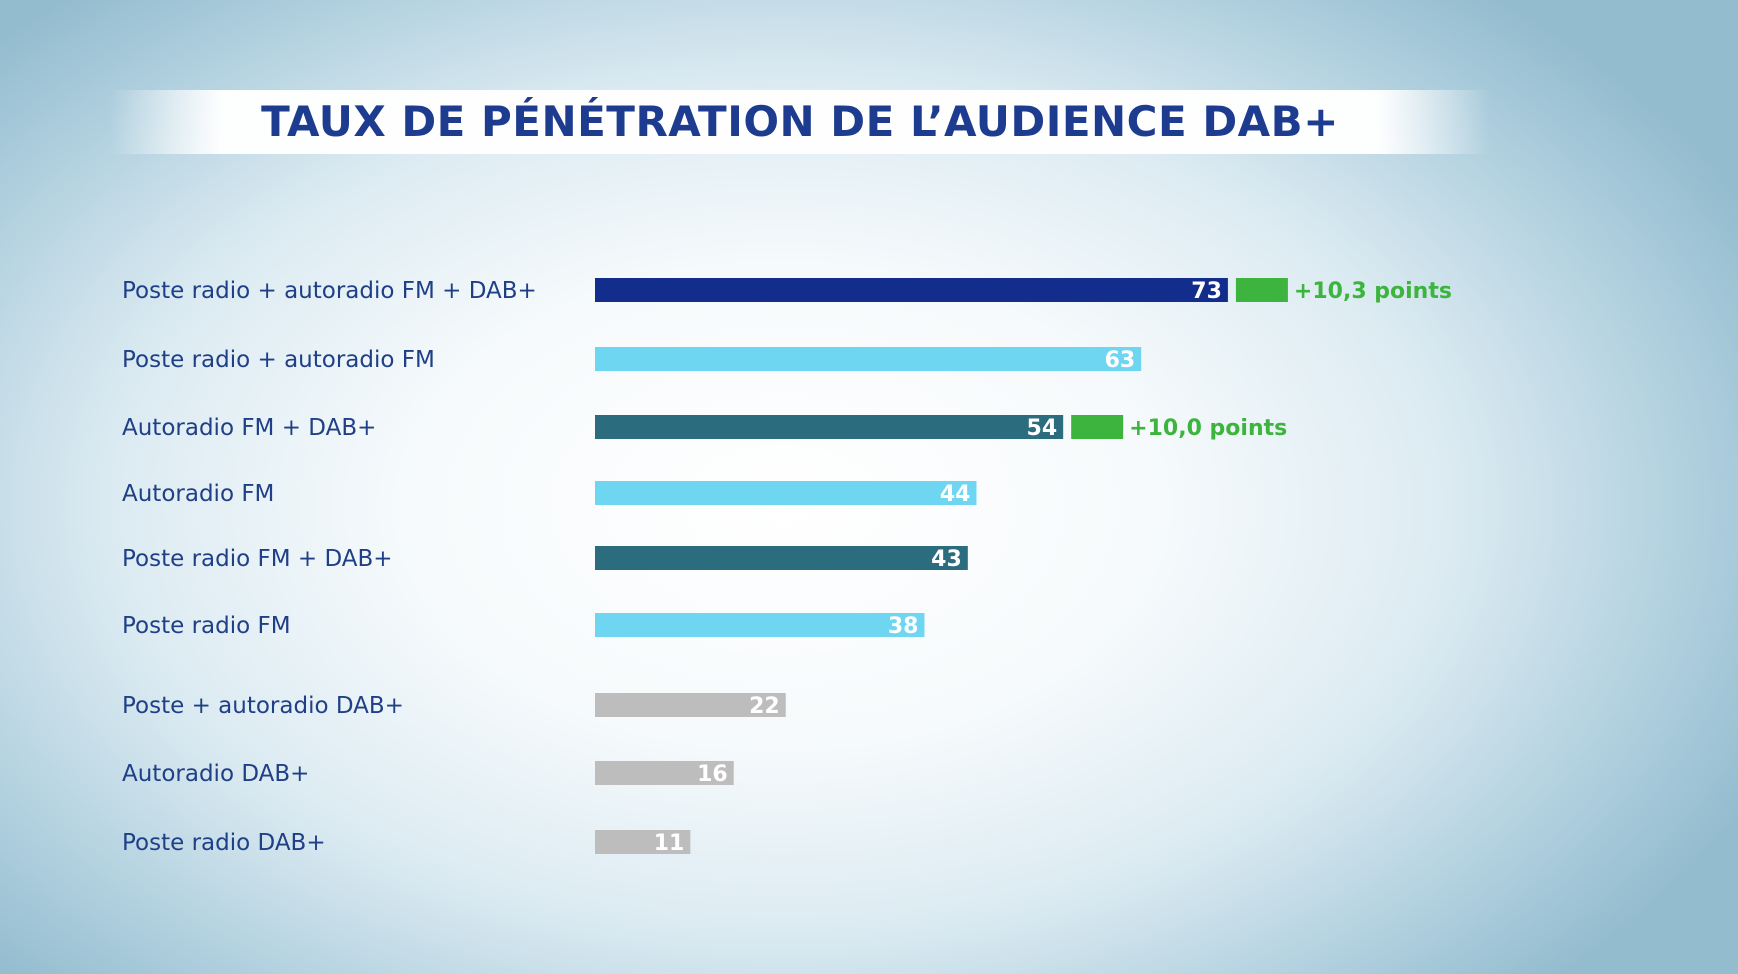 This screenshot has height=974, width=1738. I want to click on value-label: 44, so click(955, 494).